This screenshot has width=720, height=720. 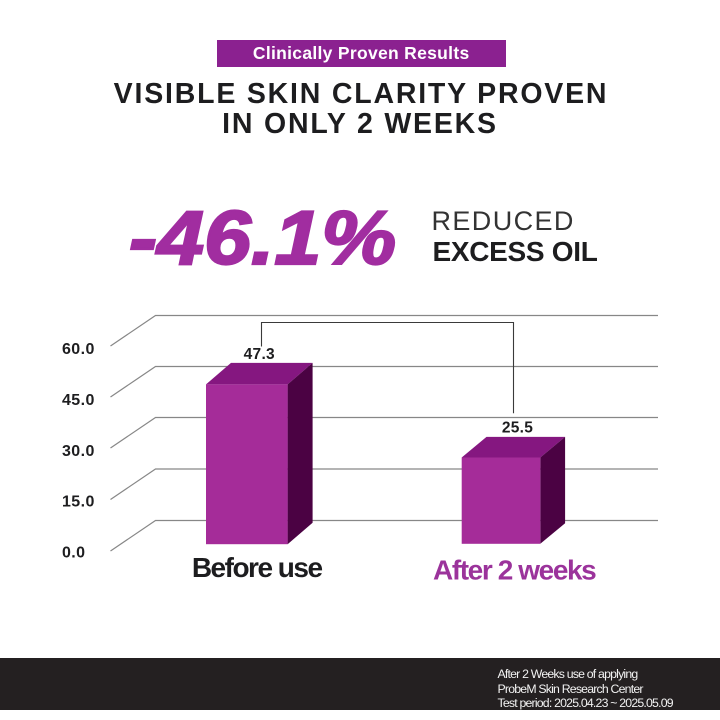 What do you see at coordinates (257, 567) in the screenshot?
I see `svg-text: Before use` at bounding box center [257, 567].